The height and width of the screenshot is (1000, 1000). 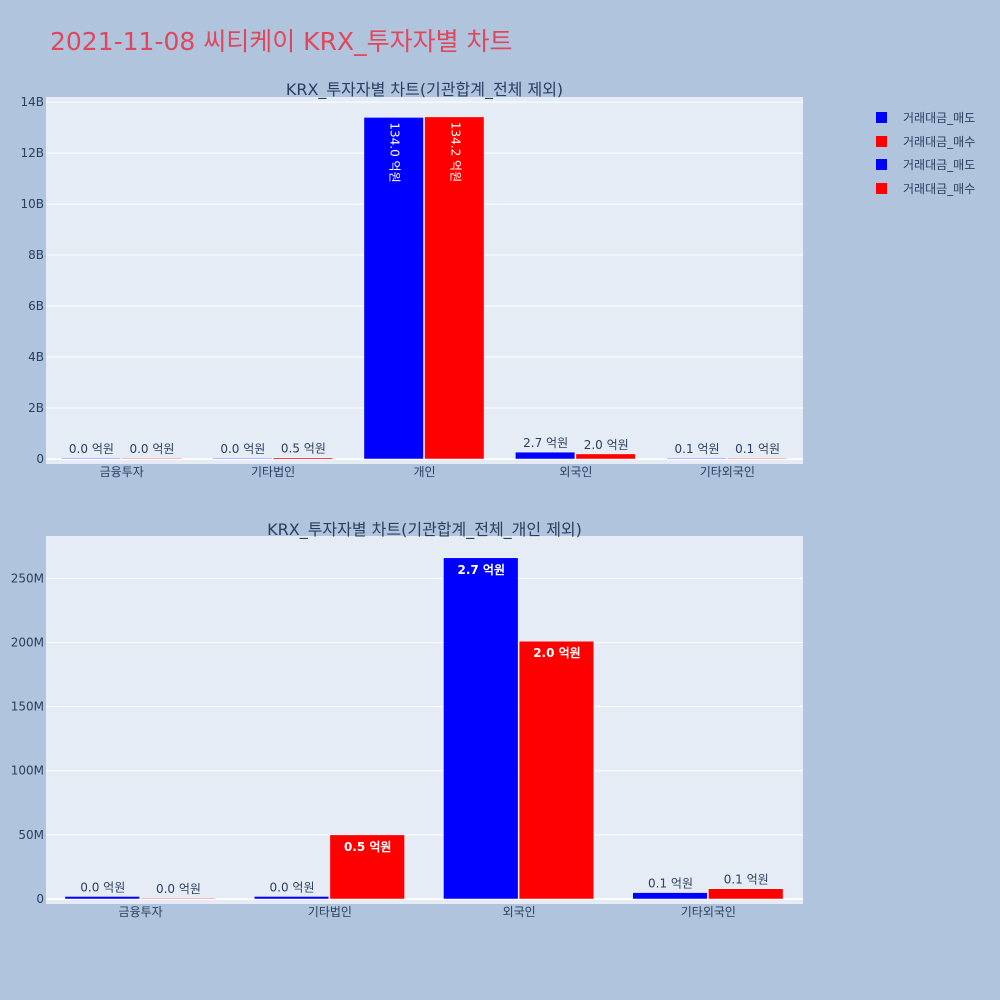 I want to click on chart-title: KRX_투자자별 차트(기관합계_전체_개인 제외), so click(x=424, y=530).